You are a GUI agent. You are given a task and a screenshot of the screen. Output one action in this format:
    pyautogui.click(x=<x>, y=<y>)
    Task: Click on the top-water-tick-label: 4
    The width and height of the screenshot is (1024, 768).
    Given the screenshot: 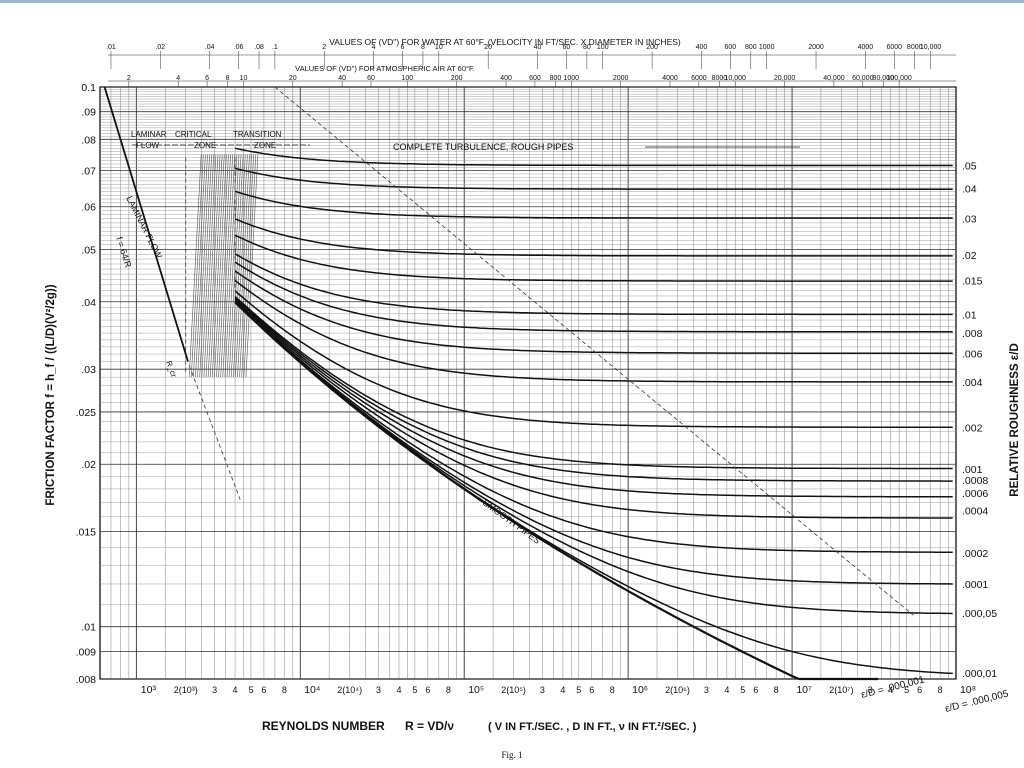 What is the action you would take?
    pyautogui.click(x=374, y=47)
    